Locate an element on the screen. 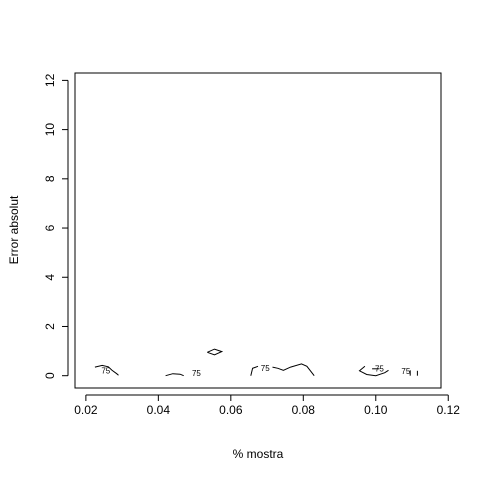 This screenshot has height=480, width=480. y-tick-label: 12 is located at coordinates (50, 80).